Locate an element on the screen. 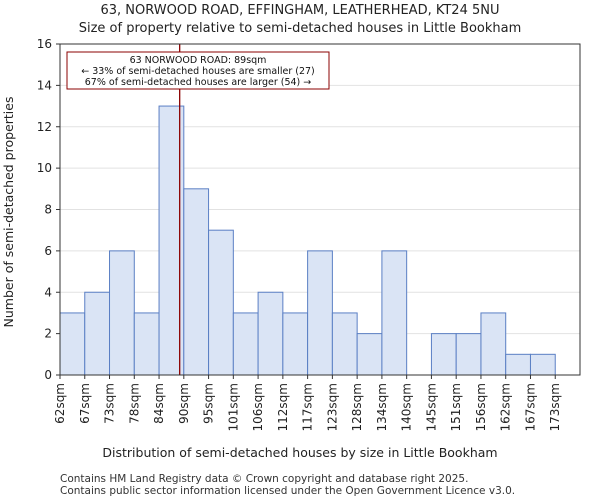  annotation-border is located at coordinates (198, 70).